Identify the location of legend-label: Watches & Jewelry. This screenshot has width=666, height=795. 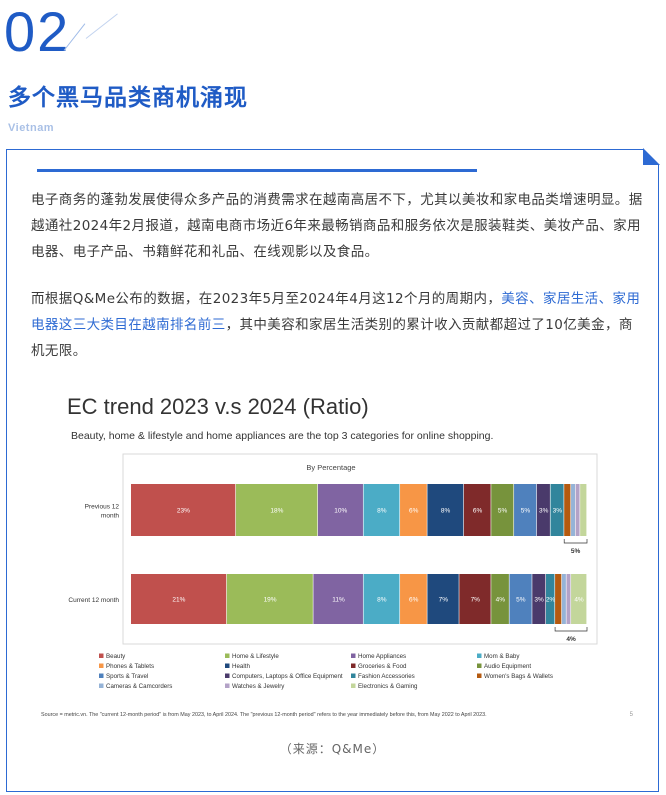
(258, 686).